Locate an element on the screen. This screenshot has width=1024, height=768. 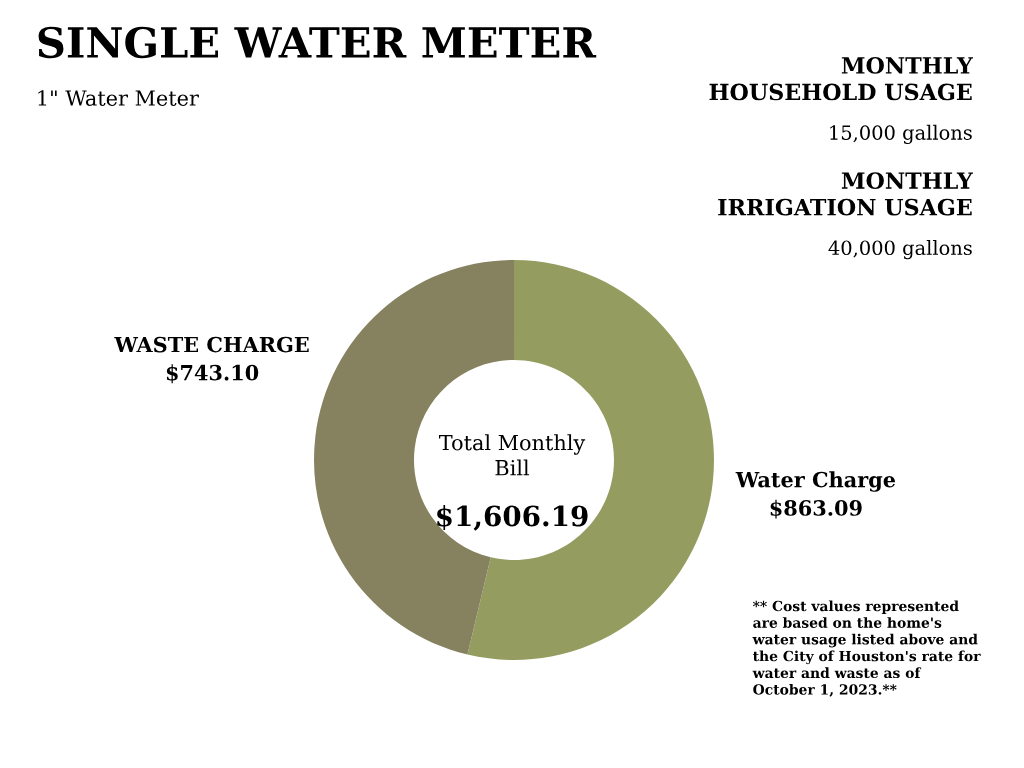
text: MONTHLY IRRIGATION USAGE is located at coordinates (845, 194).